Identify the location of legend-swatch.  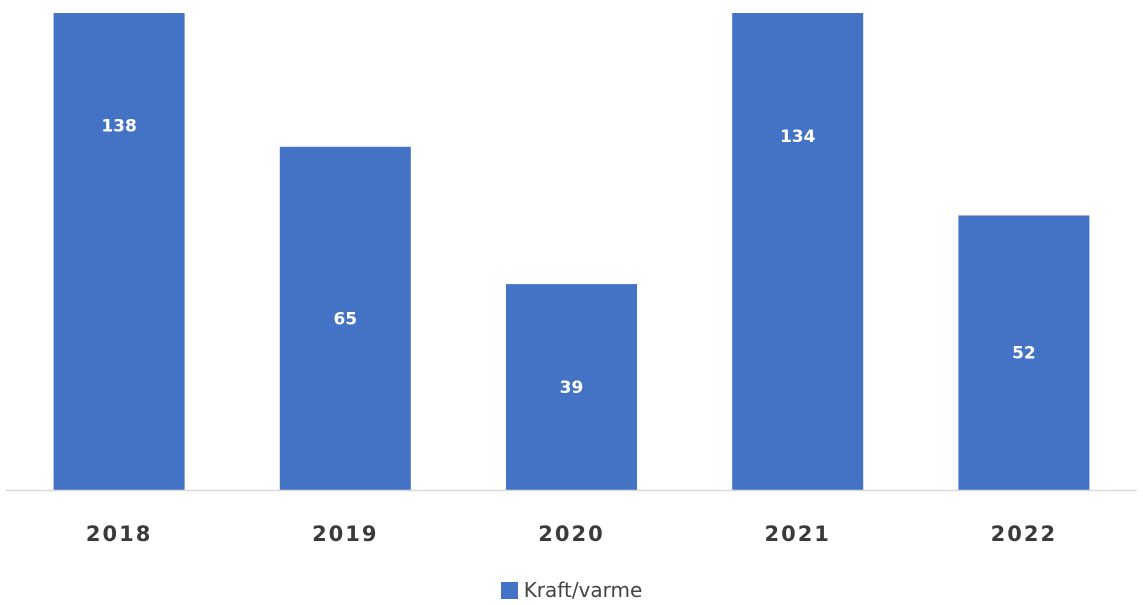
(509, 590).